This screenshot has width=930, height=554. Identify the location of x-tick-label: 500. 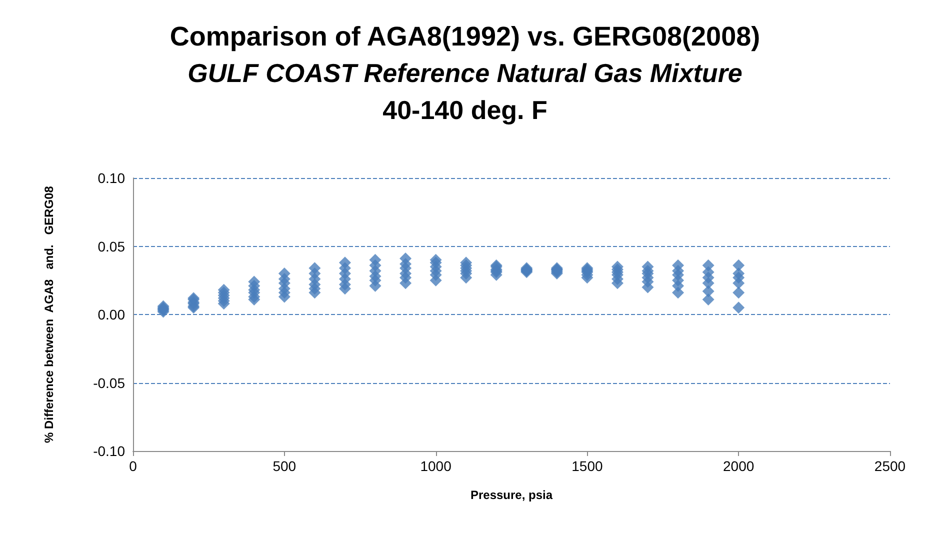
(284, 466).